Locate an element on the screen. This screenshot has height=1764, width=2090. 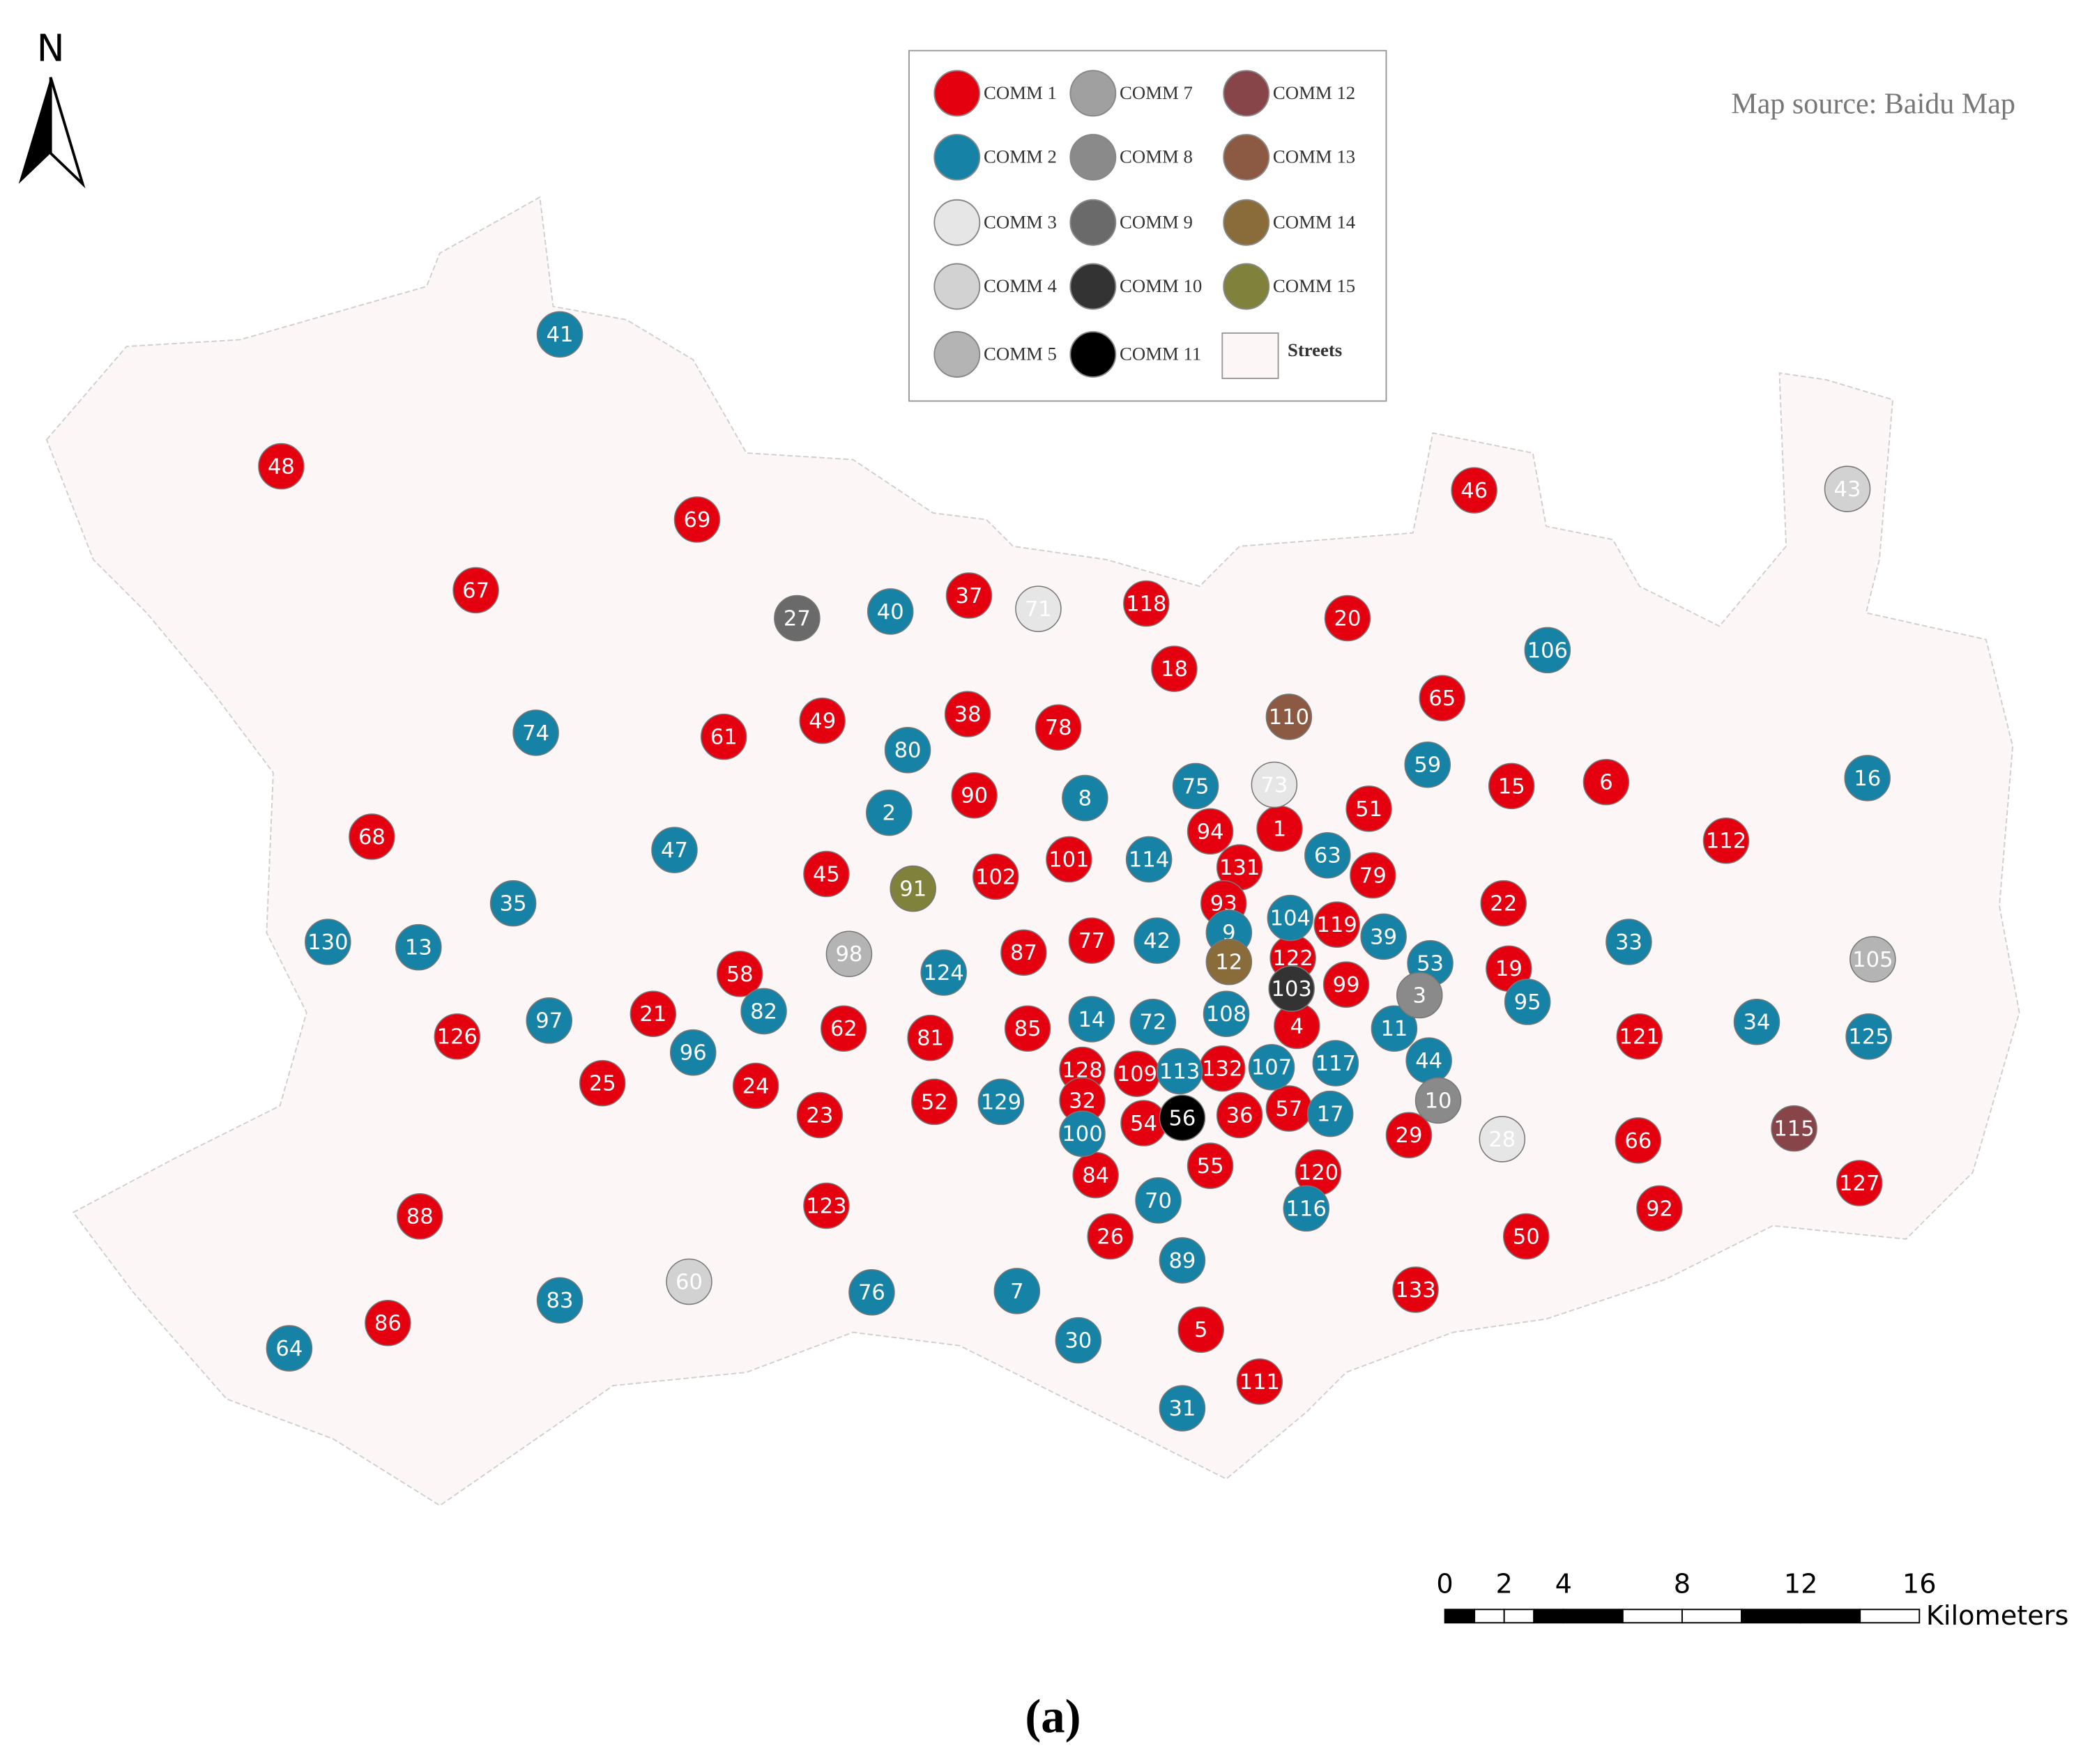
community-node: 56 is located at coordinates (1182, 1118).